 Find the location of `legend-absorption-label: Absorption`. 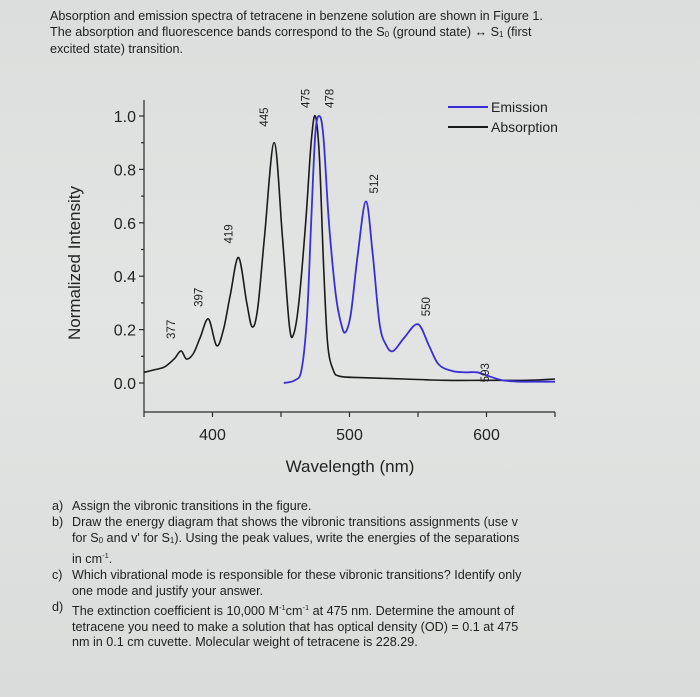

legend-absorption-label: Absorption is located at coordinates (524, 127).